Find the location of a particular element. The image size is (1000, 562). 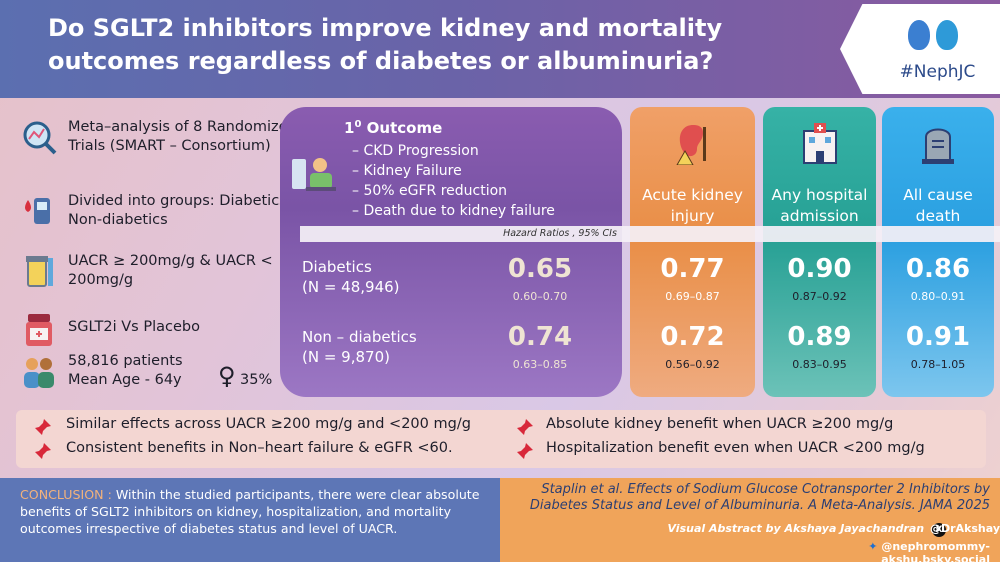

hazard-ratio-band is located at coordinates (650, 234).